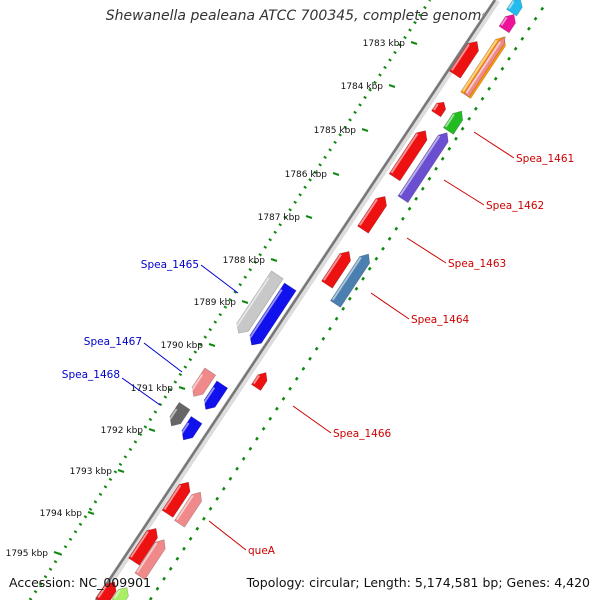 The image size is (600, 600). I want to click on gene-label-spea_1462: Spea_1462, so click(515, 206).